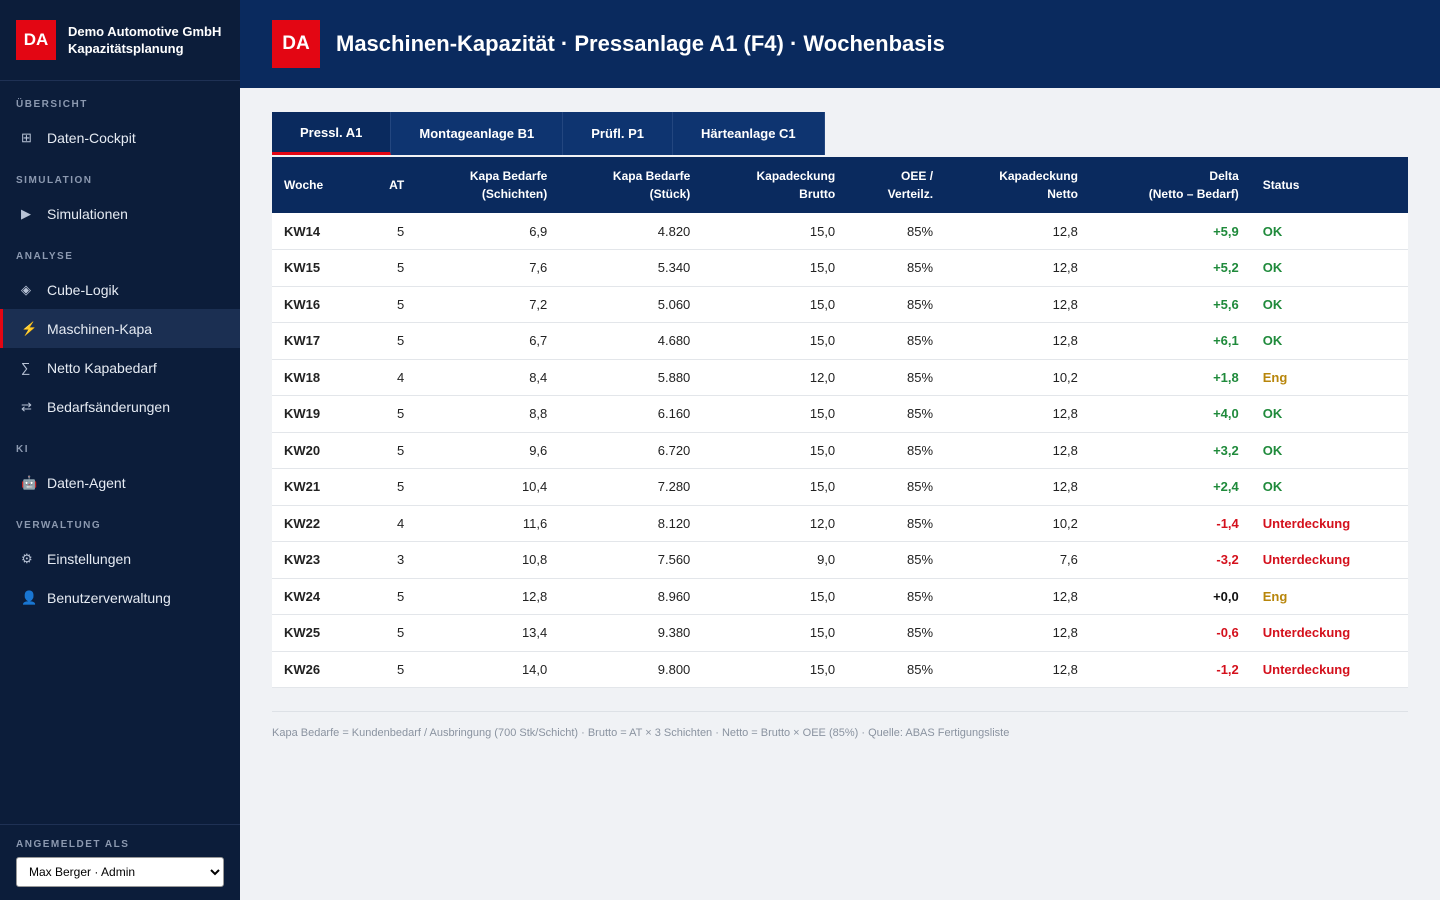 The image size is (1440, 900). Describe the element at coordinates (488, 185) in the screenshot. I see `column-header: Kapa Bedarfe (Schichten)` at that location.